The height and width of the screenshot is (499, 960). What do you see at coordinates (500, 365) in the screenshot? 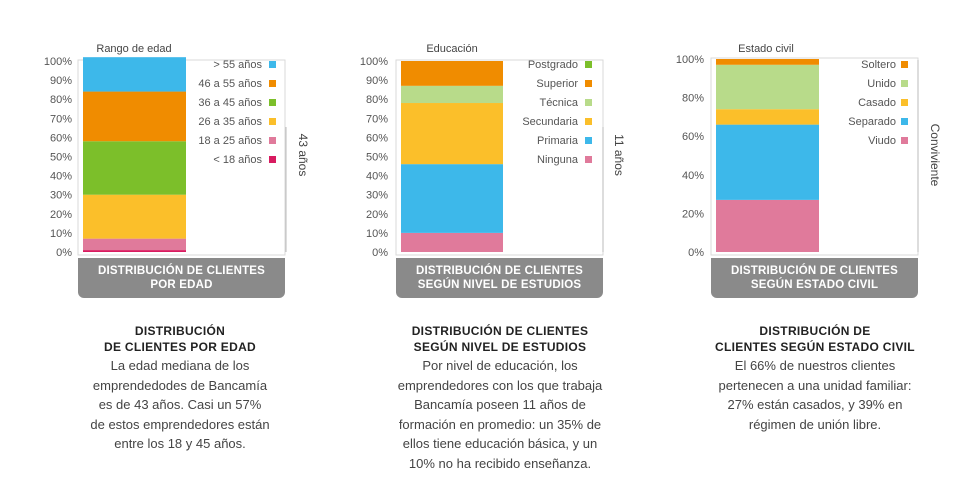
I see `caption-line: Por nivel de educación, los` at bounding box center [500, 365].